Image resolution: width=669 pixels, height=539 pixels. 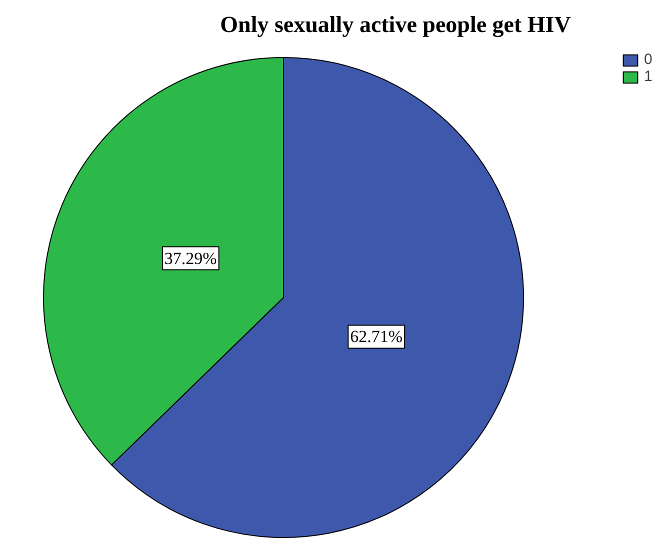 I want to click on chart-title: Only sexually active people get HIV, so click(x=396, y=25).